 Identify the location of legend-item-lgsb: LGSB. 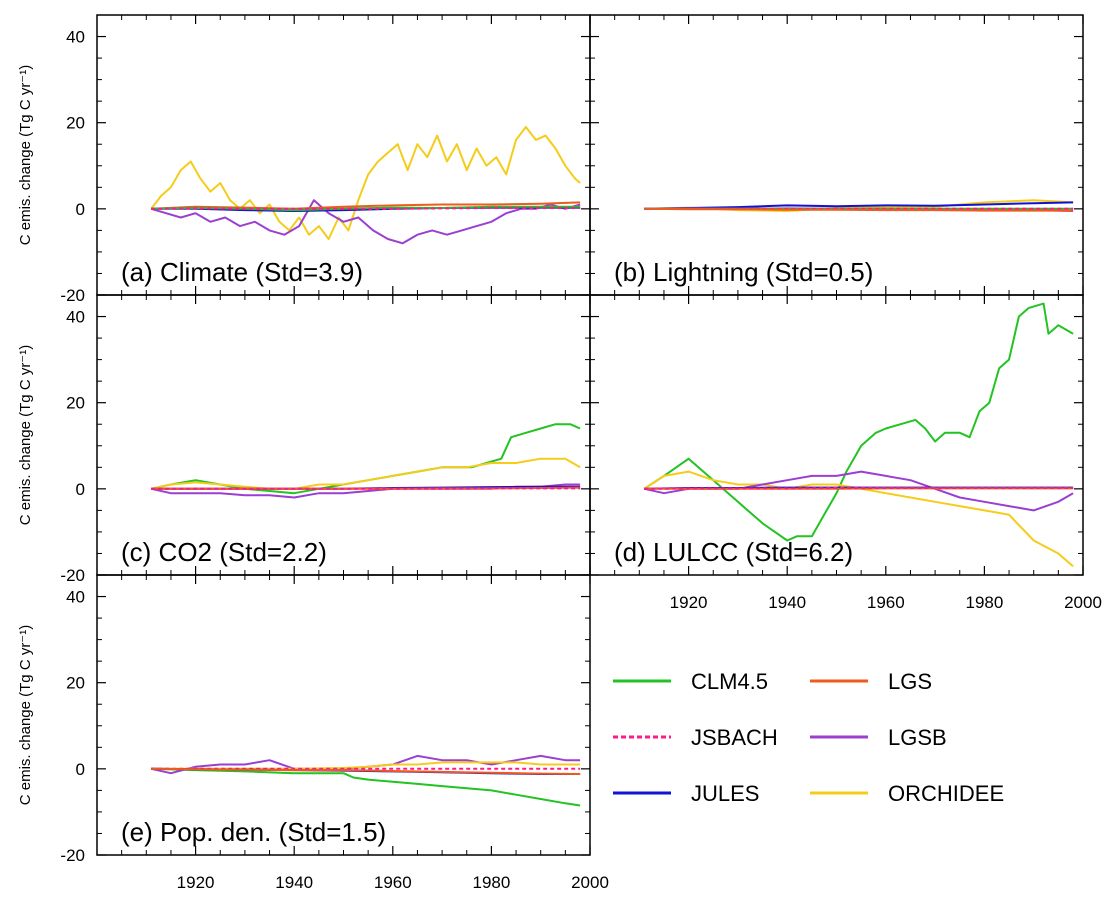
(878, 737).